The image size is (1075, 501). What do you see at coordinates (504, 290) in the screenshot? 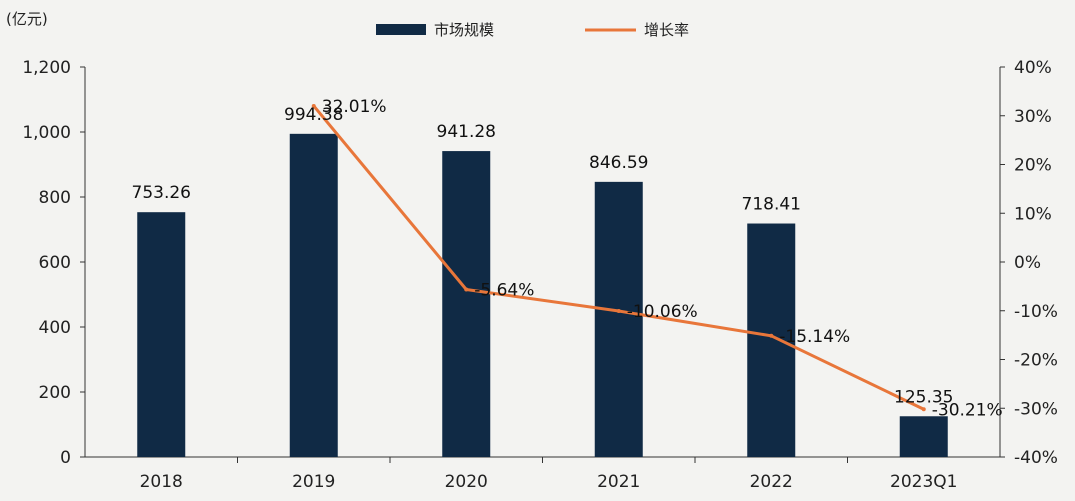
I see `growth-rate-label: -5.64%` at bounding box center [504, 290].